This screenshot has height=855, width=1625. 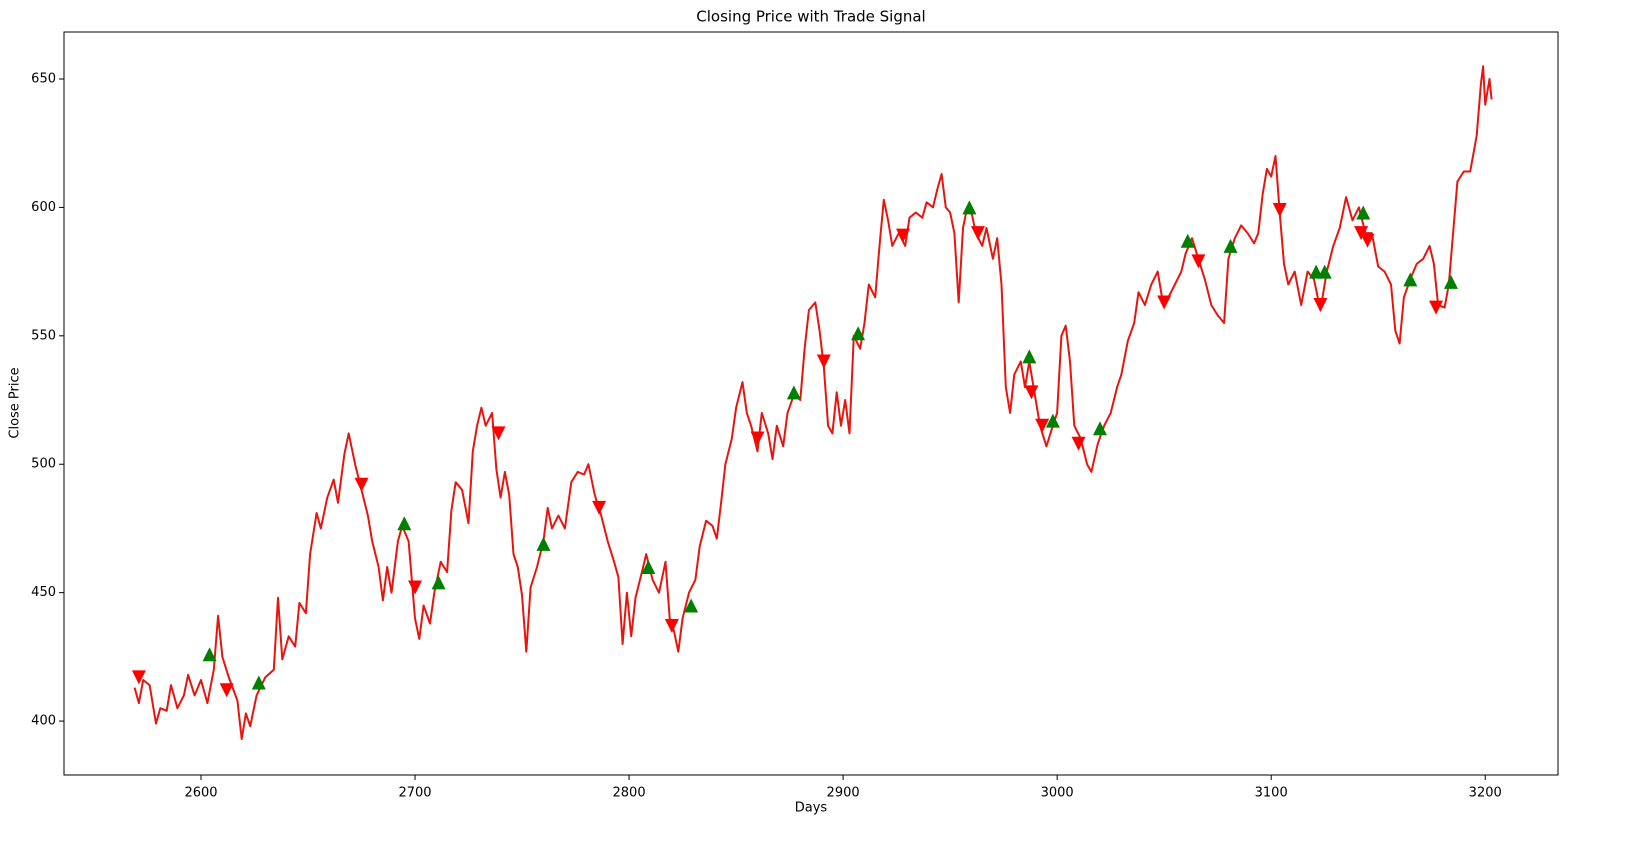 I want to click on y-tick-label: 450, so click(x=43, y=592).